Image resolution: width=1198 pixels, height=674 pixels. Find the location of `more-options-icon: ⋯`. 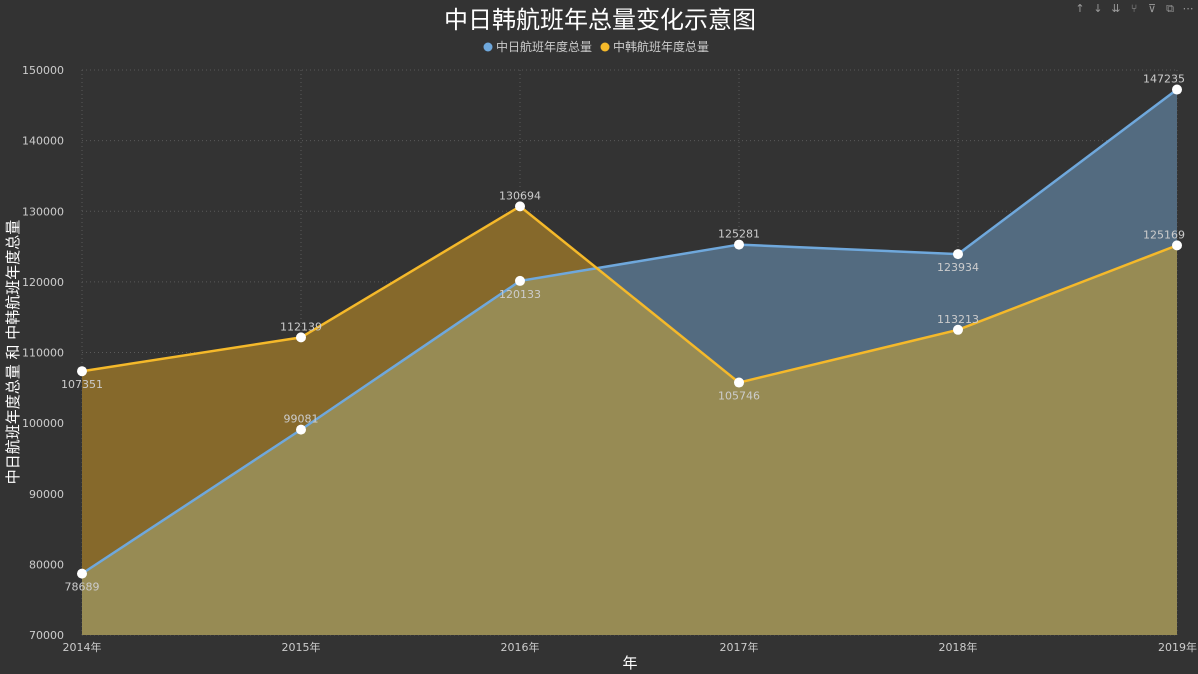

more-options-icon: ⋯ is located at coordinates (1188, 8).